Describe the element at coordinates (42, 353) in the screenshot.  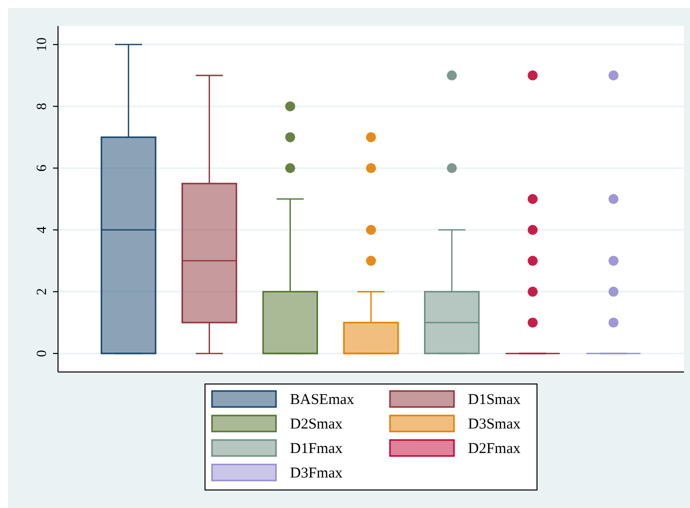
I see `y-tick-label: 0` at that location.